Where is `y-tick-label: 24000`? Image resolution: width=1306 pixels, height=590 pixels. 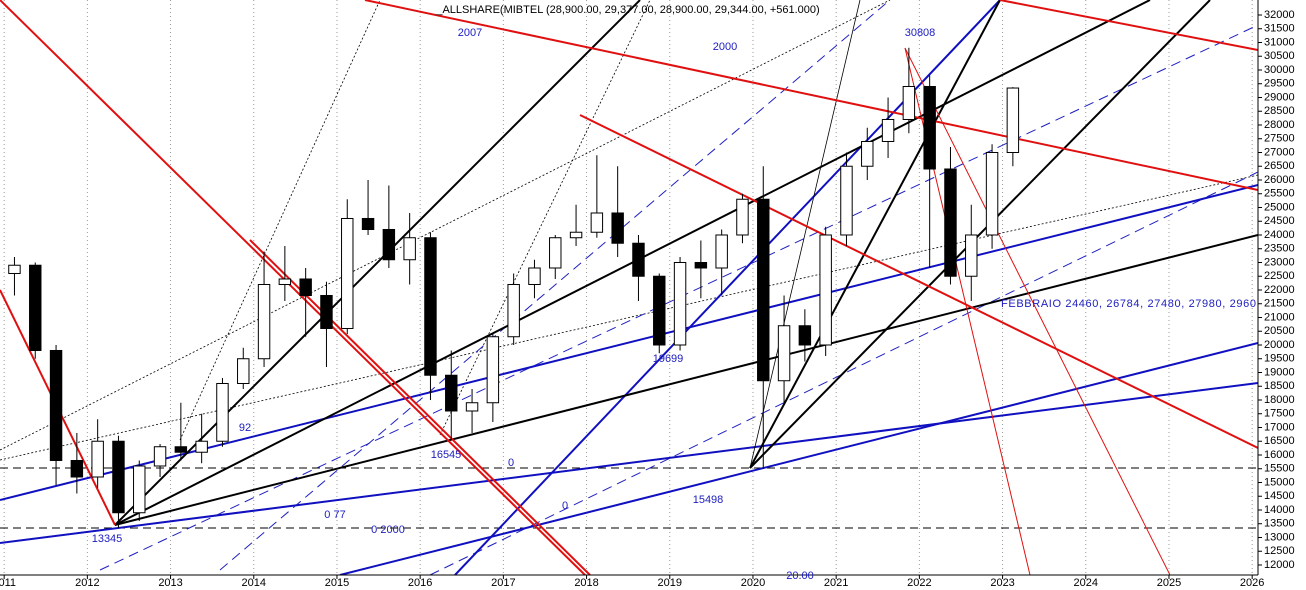
y-tick-label: 24000 is located at coordinates (1279, 235).